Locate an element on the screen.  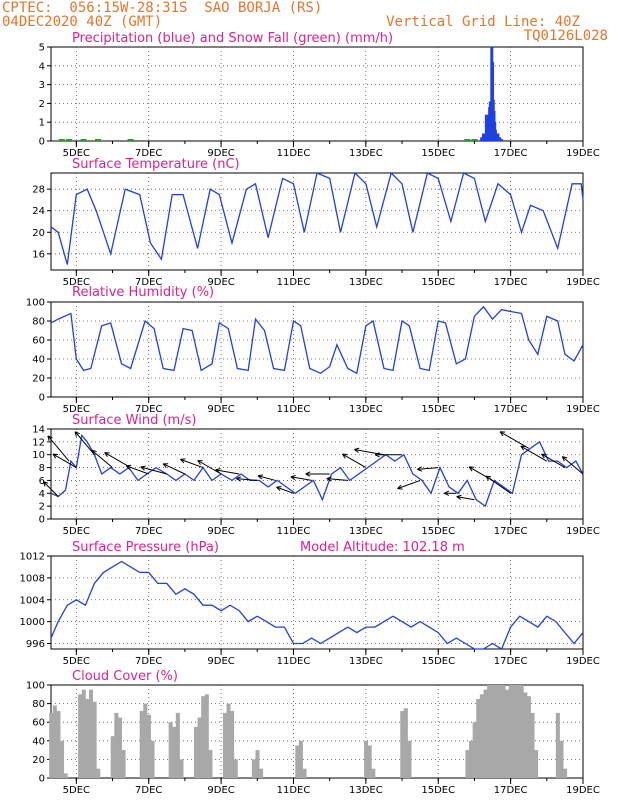
x-tick-label: 5DEC is located at coordinates (76, 409).